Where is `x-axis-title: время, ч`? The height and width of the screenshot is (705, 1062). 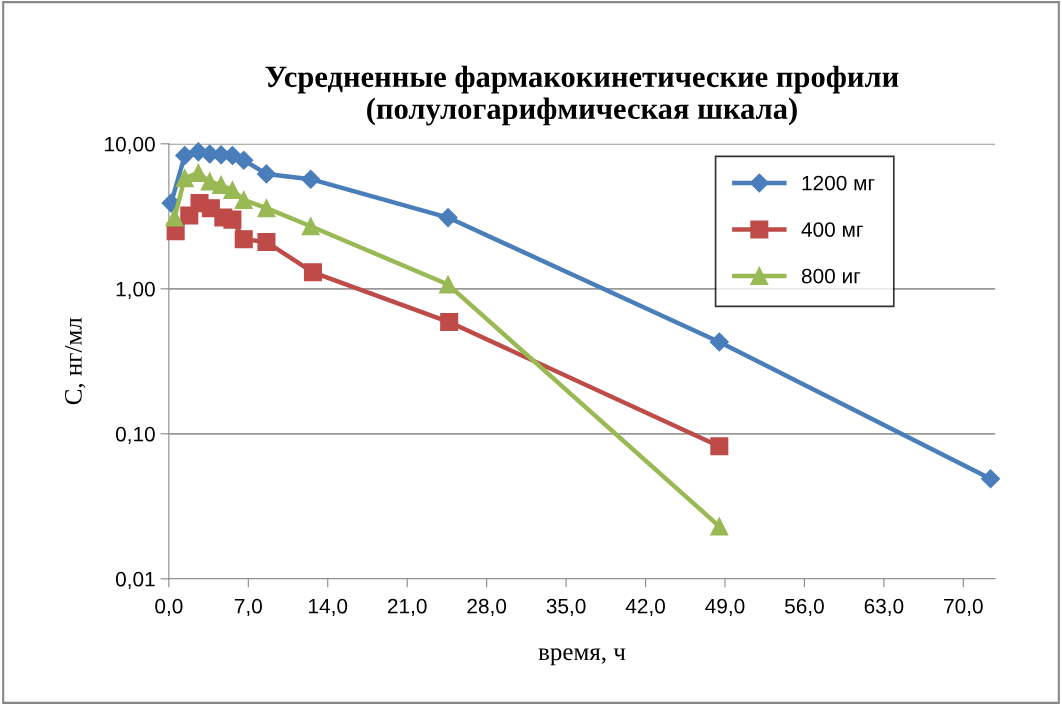
x-axis-title: время, ч is located at coordinates (582, 657).